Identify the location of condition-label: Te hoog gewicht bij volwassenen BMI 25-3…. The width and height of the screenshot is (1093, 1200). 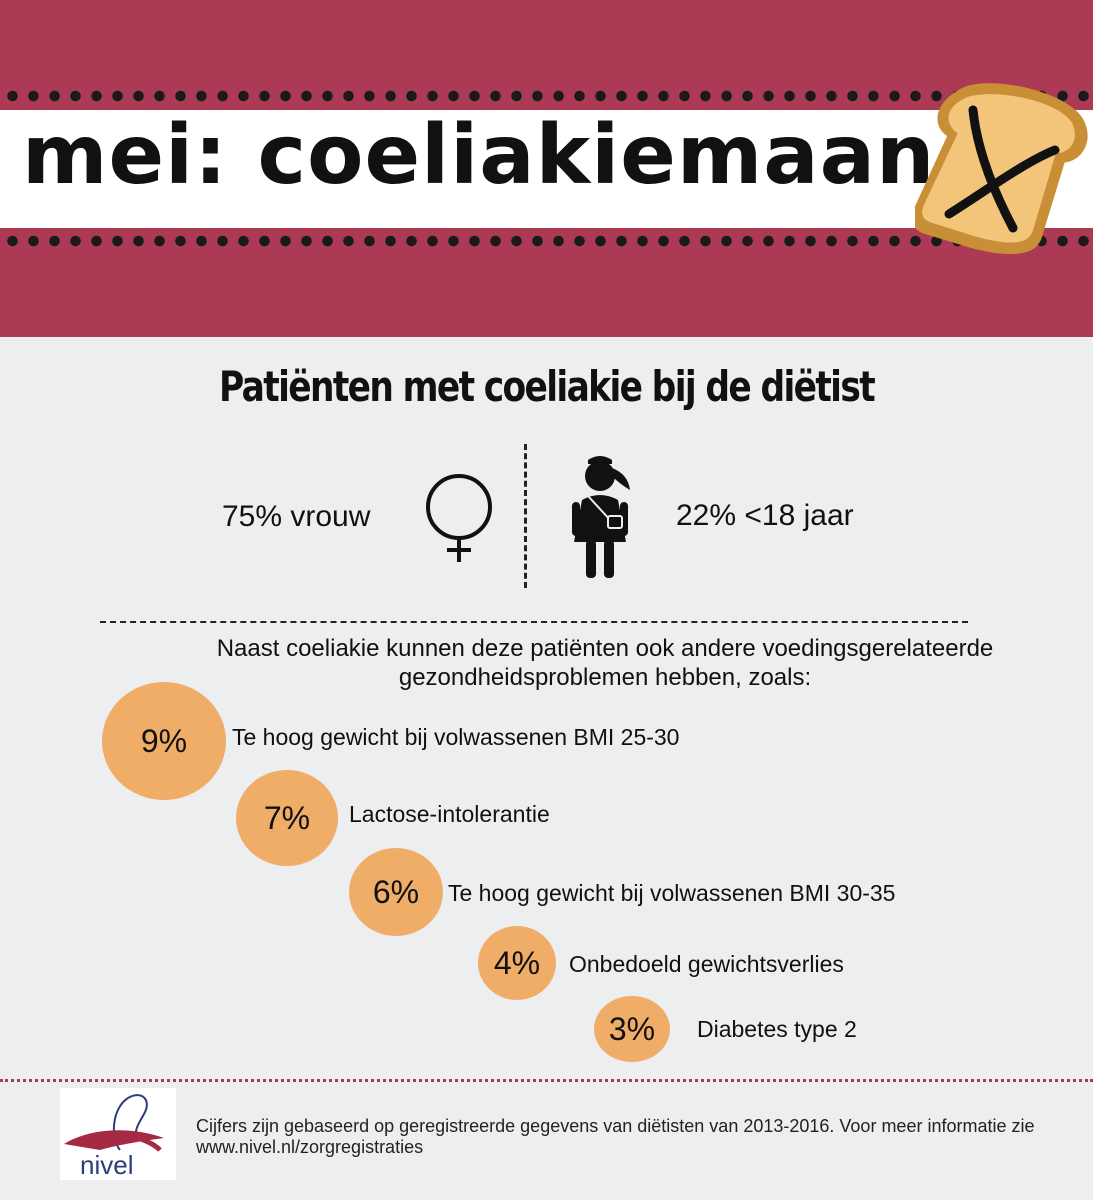
(456, 737).